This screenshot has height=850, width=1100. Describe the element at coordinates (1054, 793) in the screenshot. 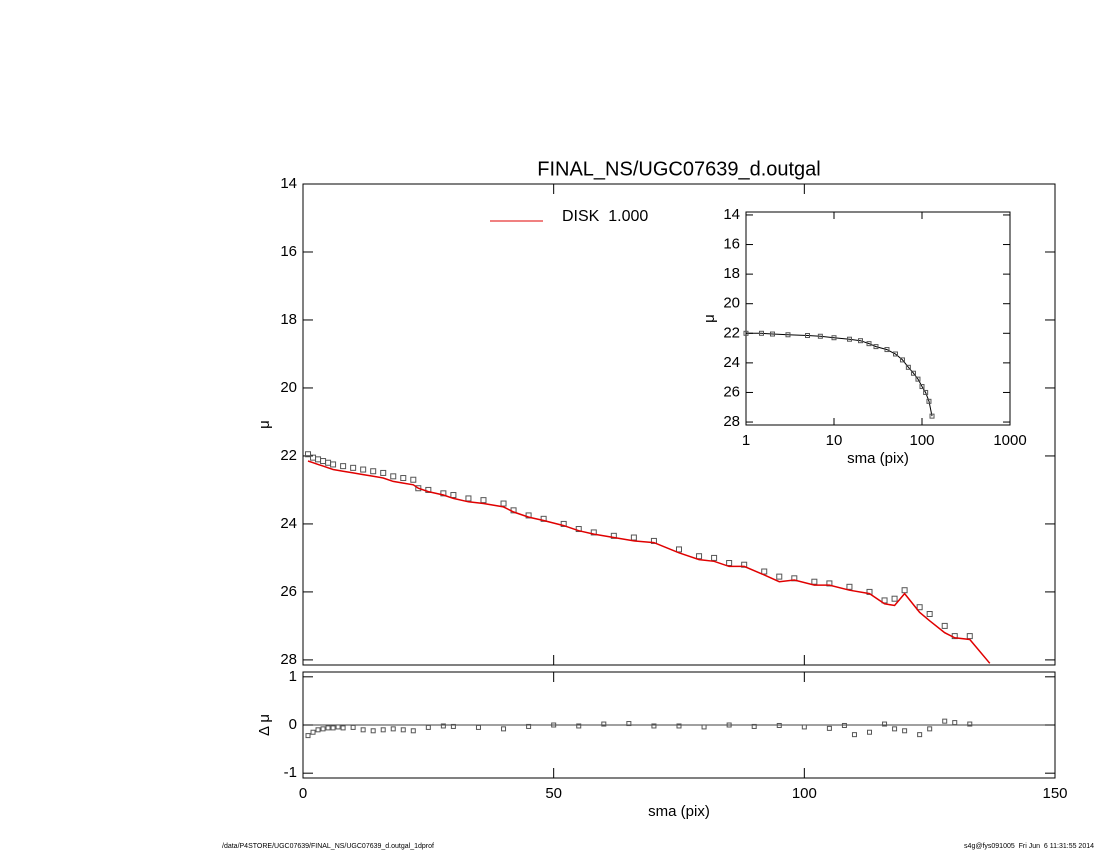

I see `x-tick-label: 150` at that location.